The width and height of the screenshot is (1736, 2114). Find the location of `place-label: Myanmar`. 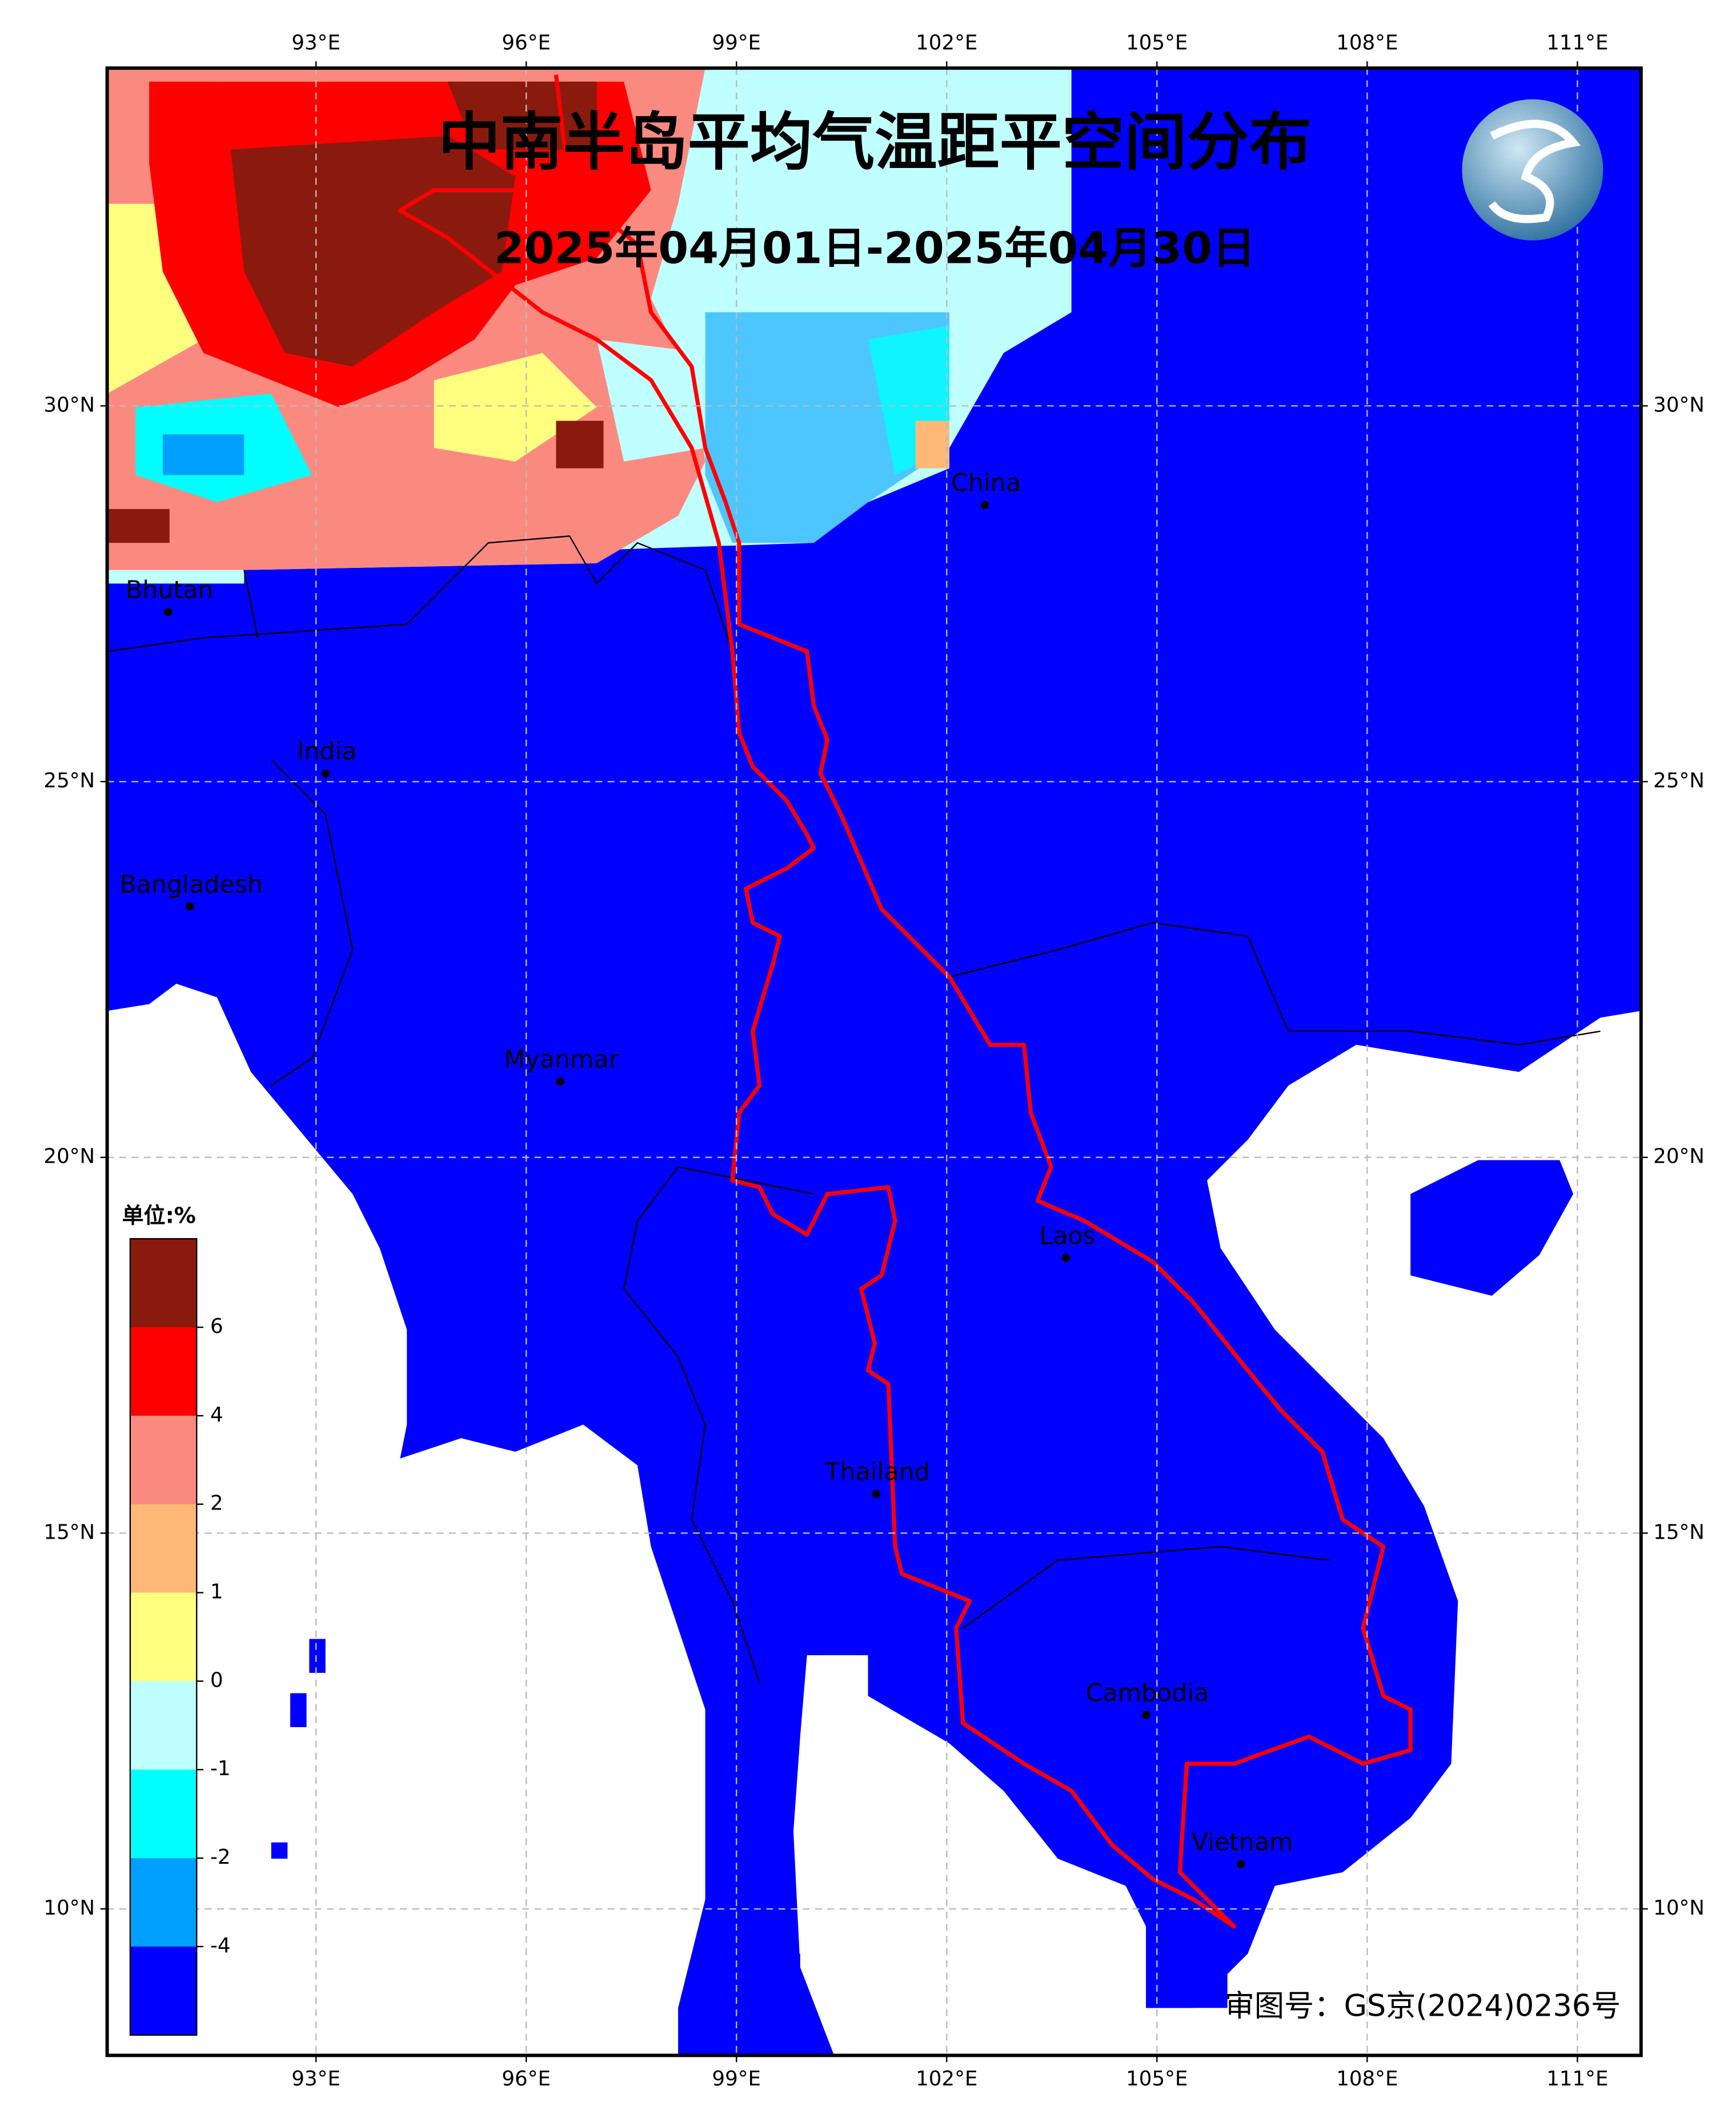

place-label: Myanmar is located at coordinates (561, 1060).